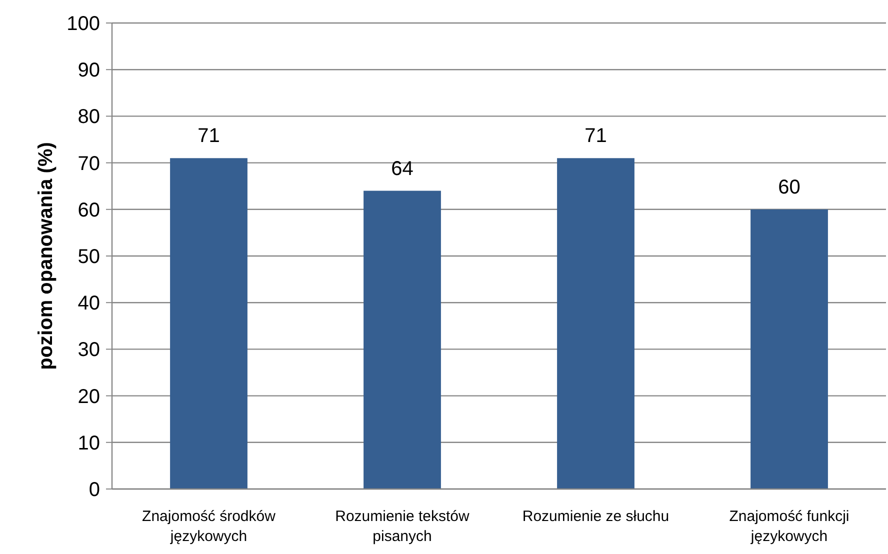 The image size is (888, 554). I want to click on y-tick-label: 20, so click(89, 397).